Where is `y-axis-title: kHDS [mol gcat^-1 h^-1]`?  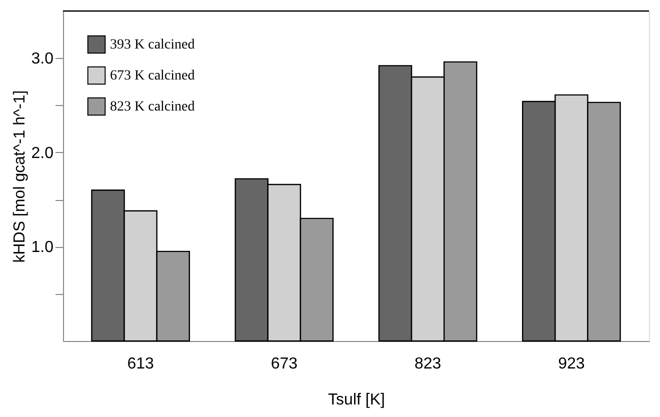 y-axis-title: kHDS [mol gcat^-1 h^-1] is located at coordinates (19, 176).